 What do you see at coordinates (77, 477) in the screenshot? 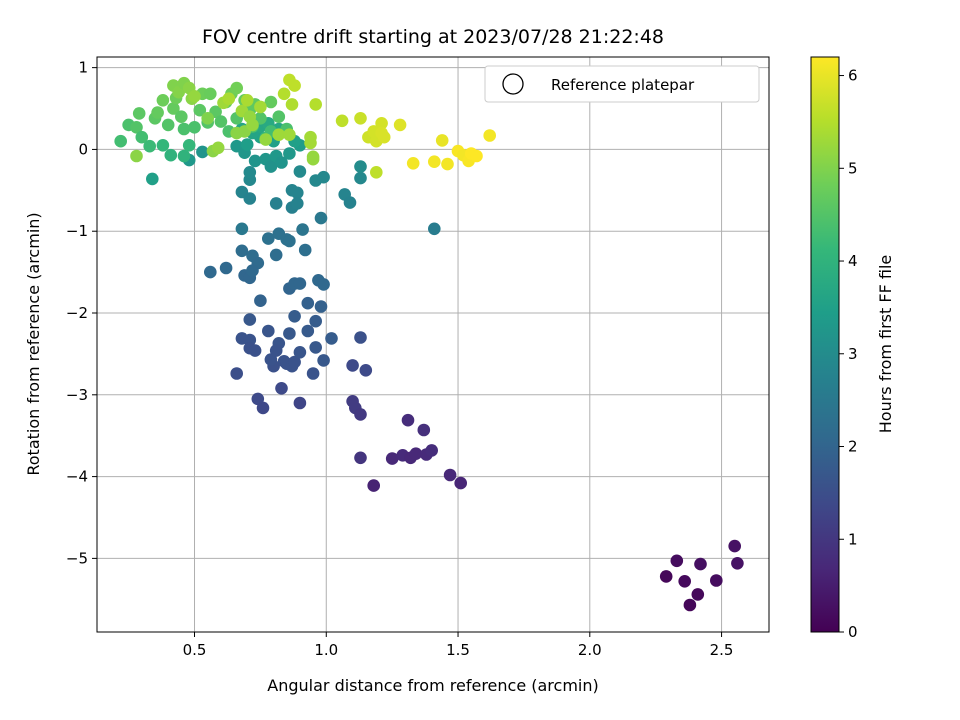
I see `y-tick-label: −4` at bounding box center [77, 477].